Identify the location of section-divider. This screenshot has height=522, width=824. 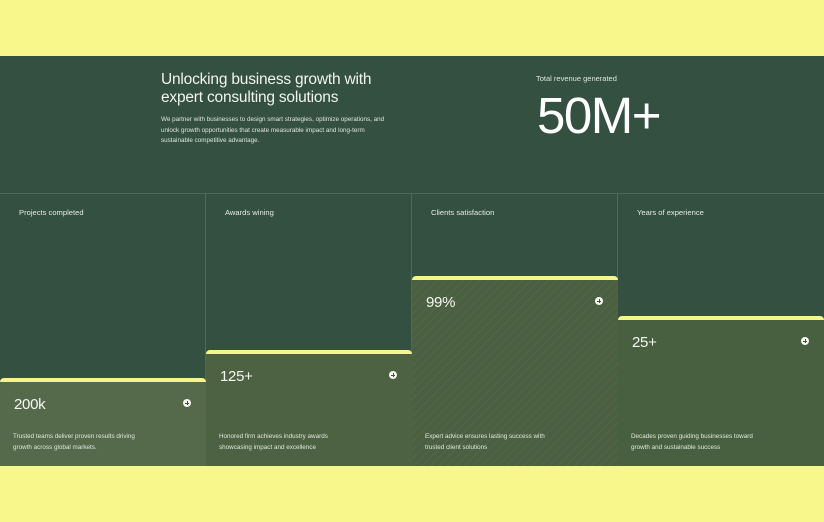
(412, 193).